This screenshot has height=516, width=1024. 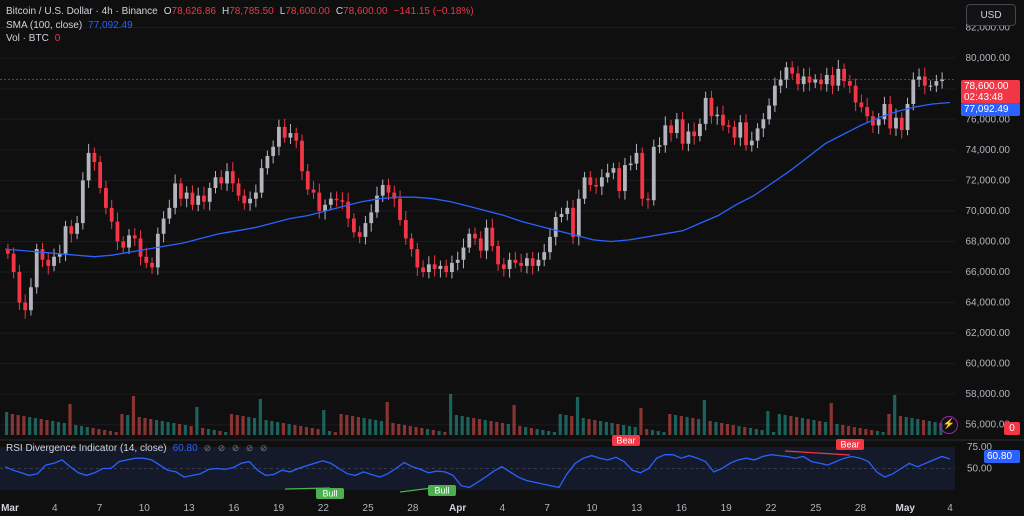 What do you see at coordinates (988, 333) in the screenshot?
I see `price-axis-label-10: 62,000.00` at bounding box center [988, 333].